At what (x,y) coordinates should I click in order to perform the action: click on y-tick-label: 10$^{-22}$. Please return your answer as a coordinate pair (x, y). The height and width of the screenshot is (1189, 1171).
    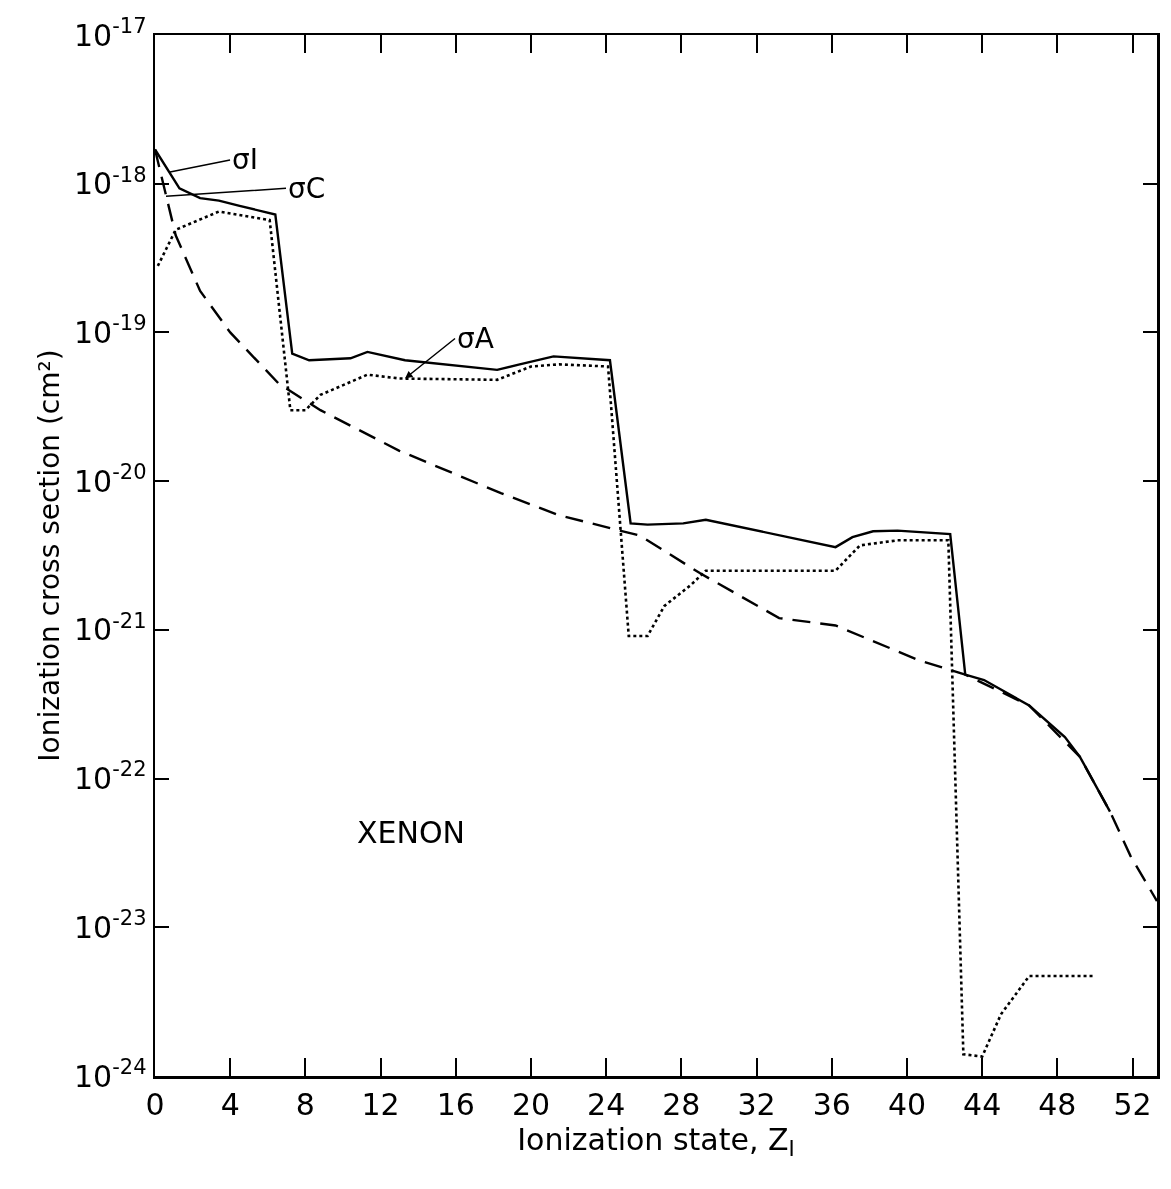
    Looking at the image, I should click on (110, 777).